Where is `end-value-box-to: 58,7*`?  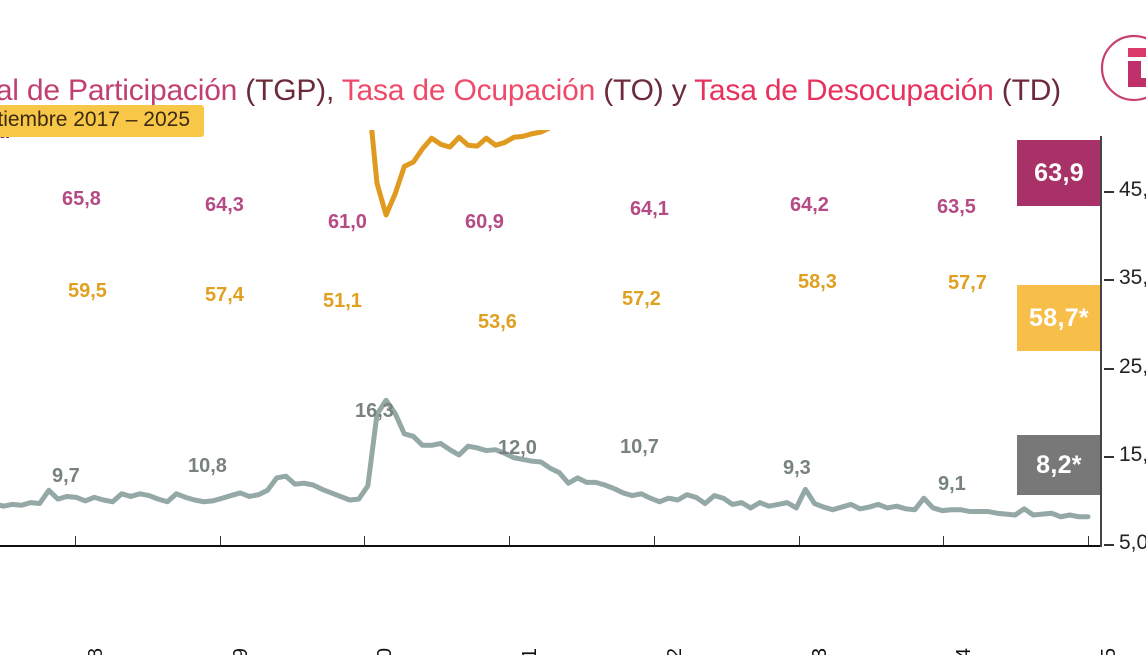 end-value-box-to: 58,7* is located at coordinates (1059, 318).